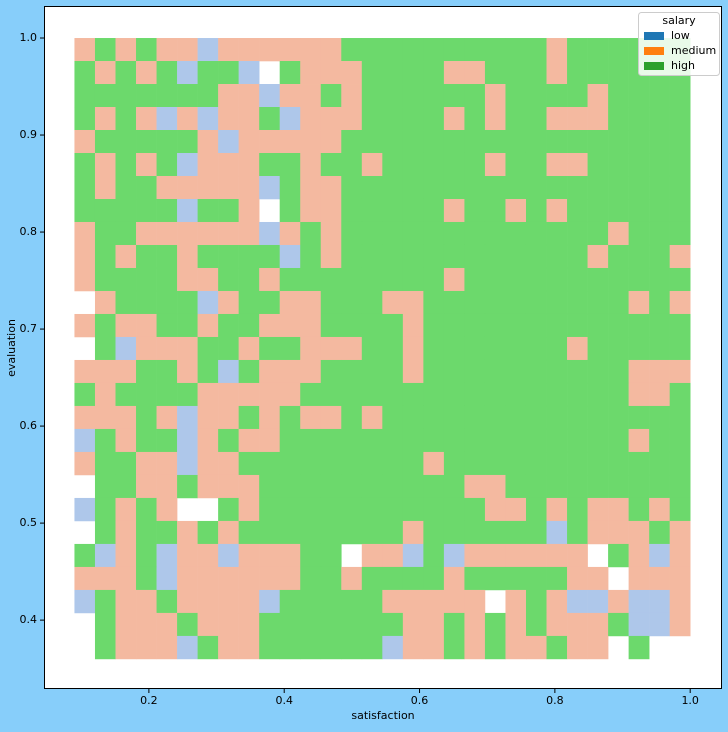 The height and width of the screenshot is (732, 728). What do you see at coordinates (690, 700) in the screenshot?
I see `x-tick-label: 1.0` at bounding box center [690, 700].